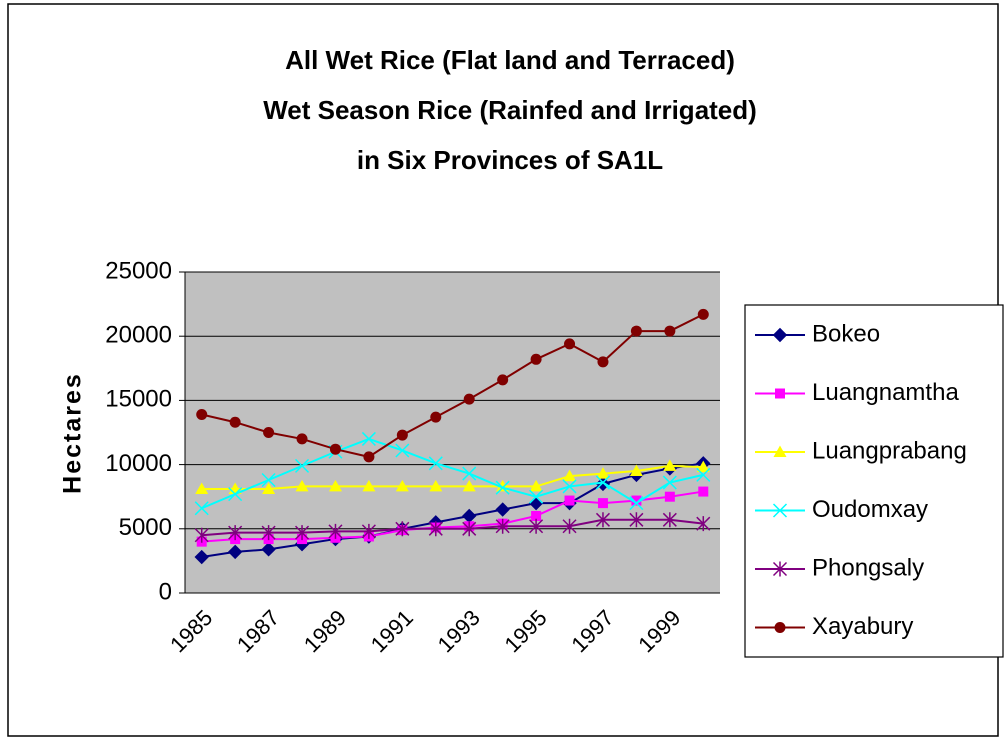  Describe the element at coordinates (885, 392) in the screenshot. I see `legend-label: Luangnamtha` at that location.